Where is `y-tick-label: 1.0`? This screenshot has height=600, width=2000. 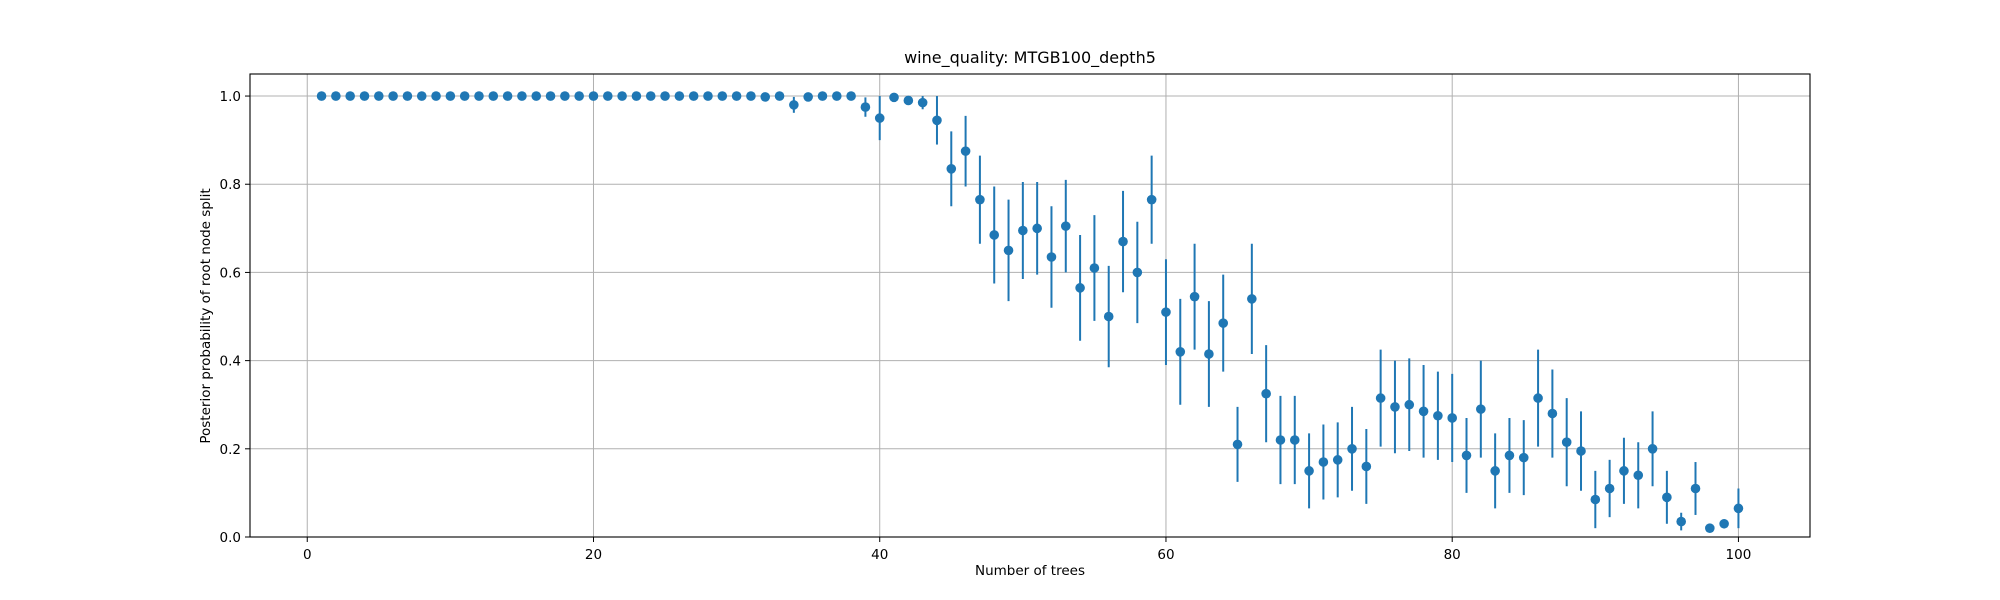
y-tick-label: 1.0 is located at coordinates (230, 97).